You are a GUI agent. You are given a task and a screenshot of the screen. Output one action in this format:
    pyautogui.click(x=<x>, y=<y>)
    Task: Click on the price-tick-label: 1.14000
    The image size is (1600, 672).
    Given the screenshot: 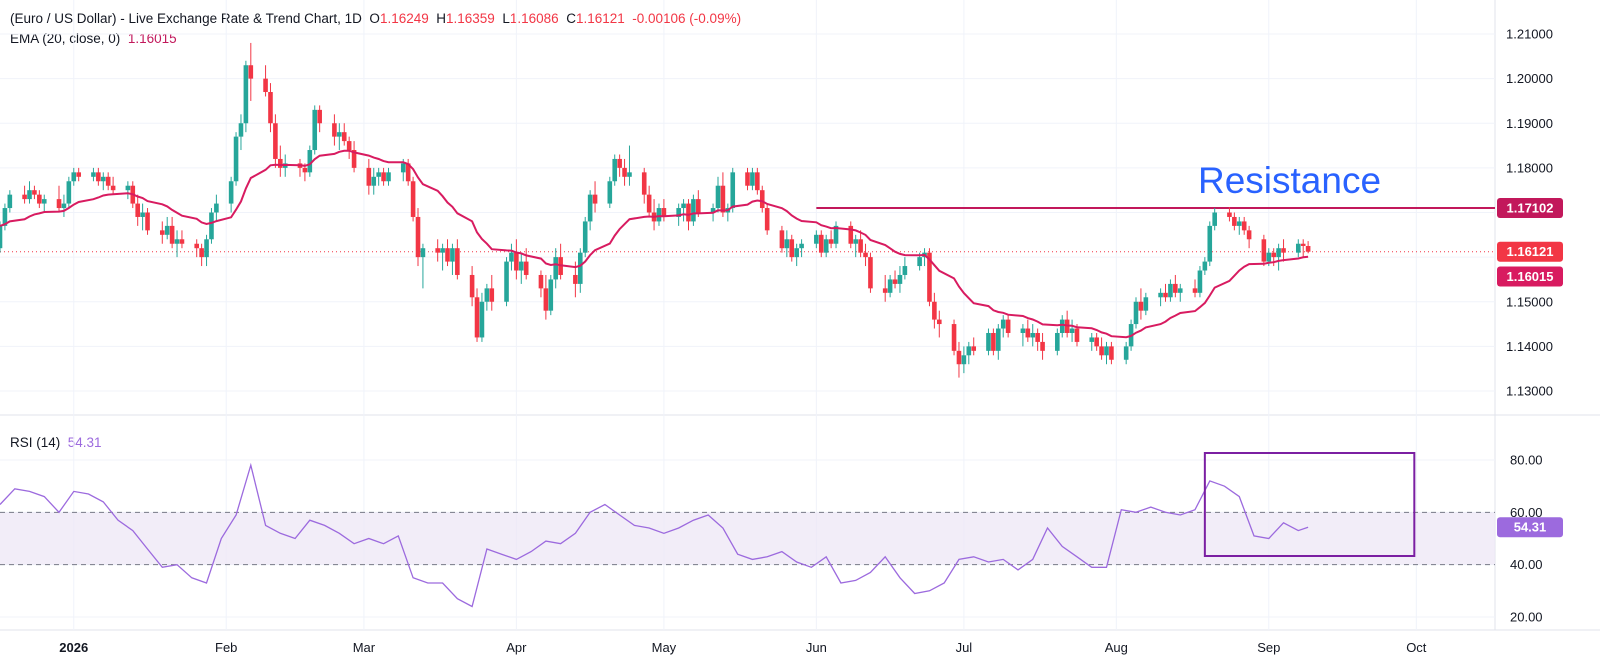 What is the action you would take?
    pyautogui.click(x=1529, y=346)
    